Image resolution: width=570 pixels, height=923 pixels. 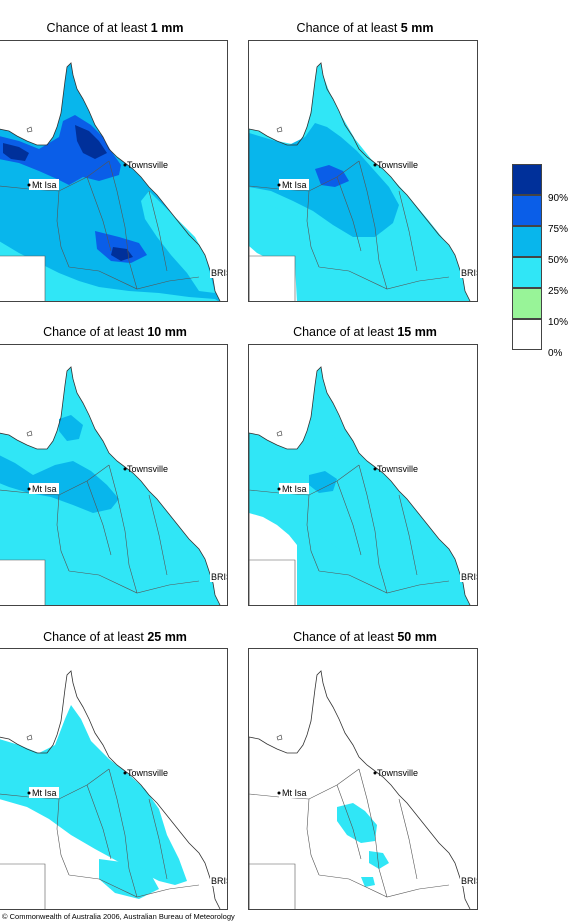 What do you see at coordinates (365, 332) in the screenshot?
I see `panel-title-15mm: Chance of at least 15 mm` at bounding box center [365, 332].